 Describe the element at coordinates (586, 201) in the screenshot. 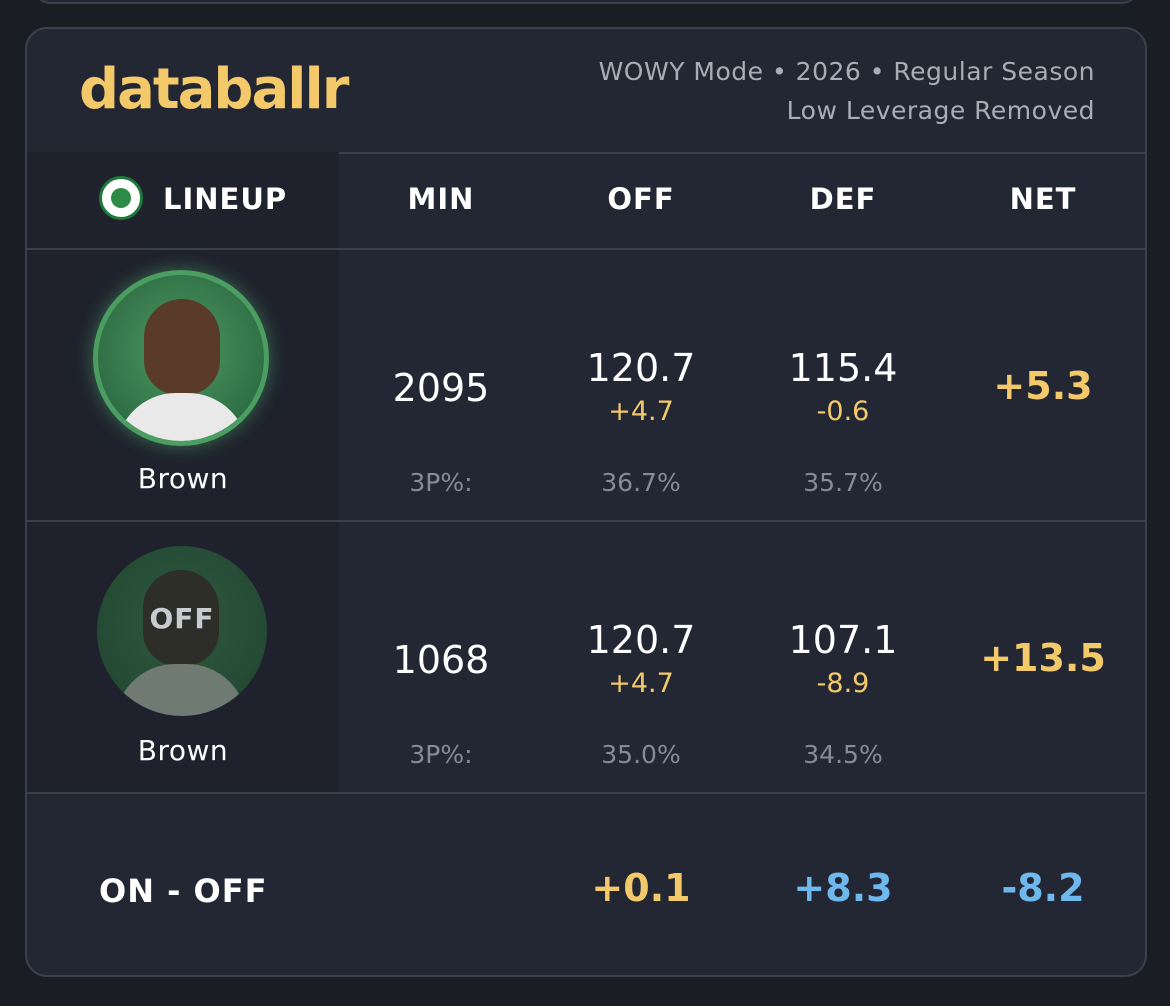

I see `table-header: LINEUP MIN OFF DEF NET` at that location.